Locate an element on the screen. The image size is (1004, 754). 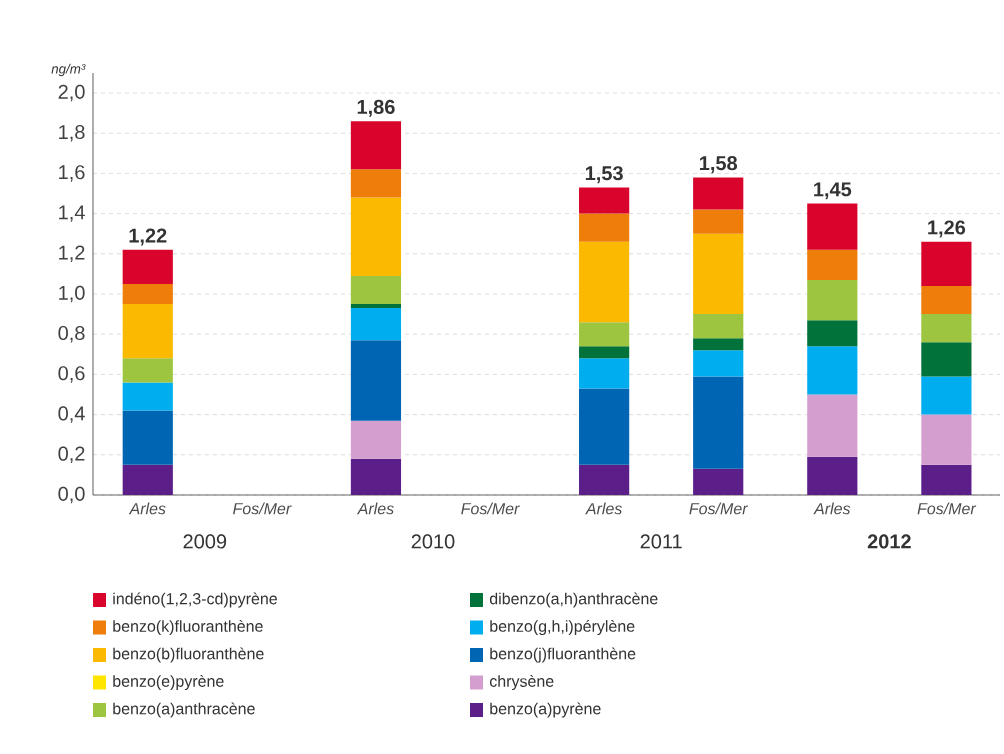
legend-label: benzo(j)fluoranthène is located at coordinates (563, 655).